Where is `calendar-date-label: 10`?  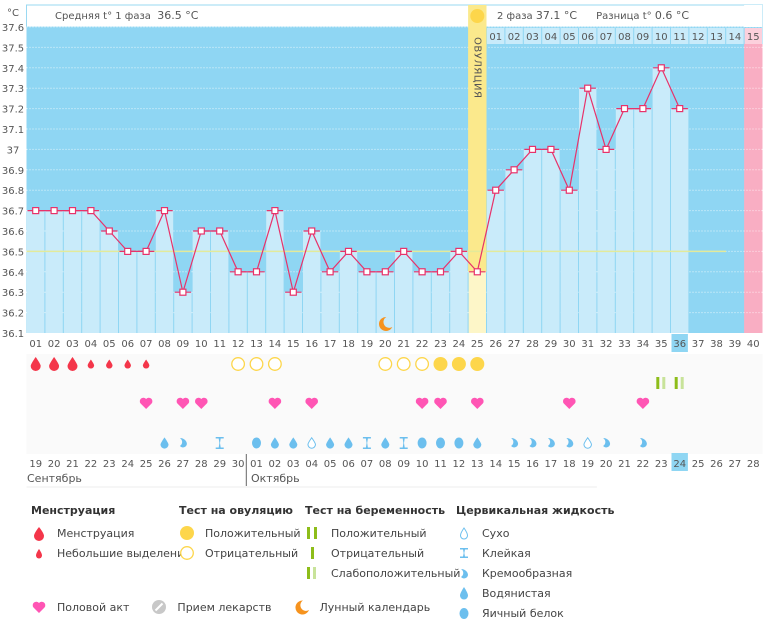 calendar-date-label: 10 is located at coordinates (422, 464).